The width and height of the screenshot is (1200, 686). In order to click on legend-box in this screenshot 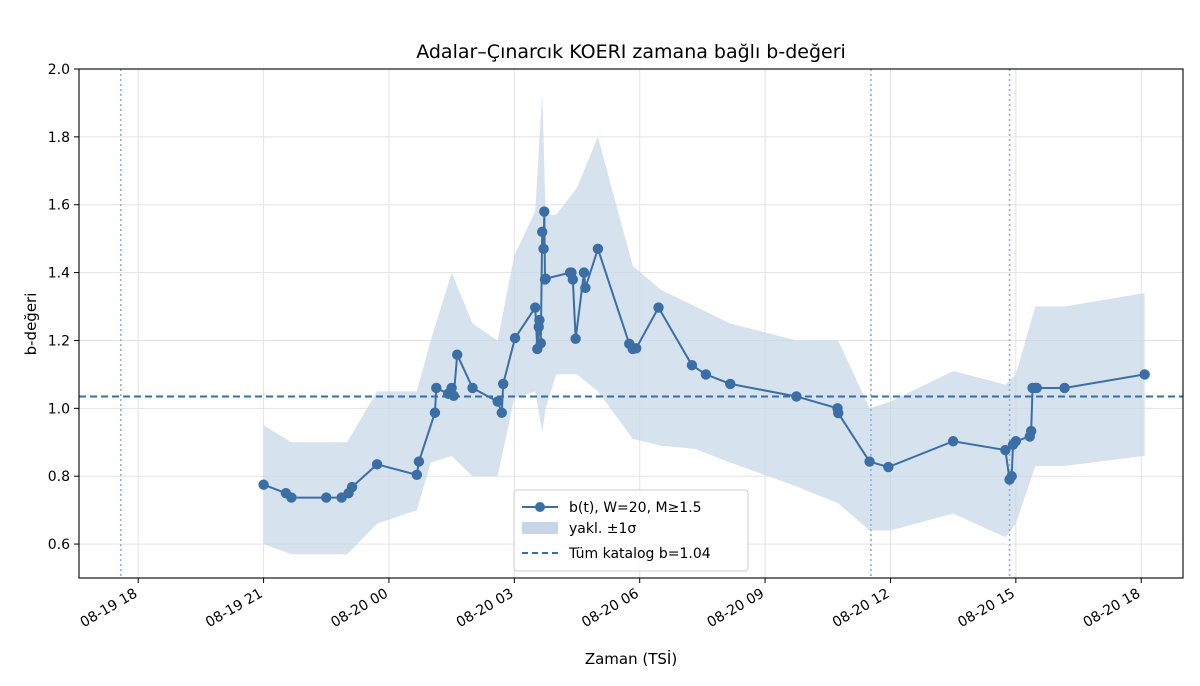, I will do `click(631, 530)`.